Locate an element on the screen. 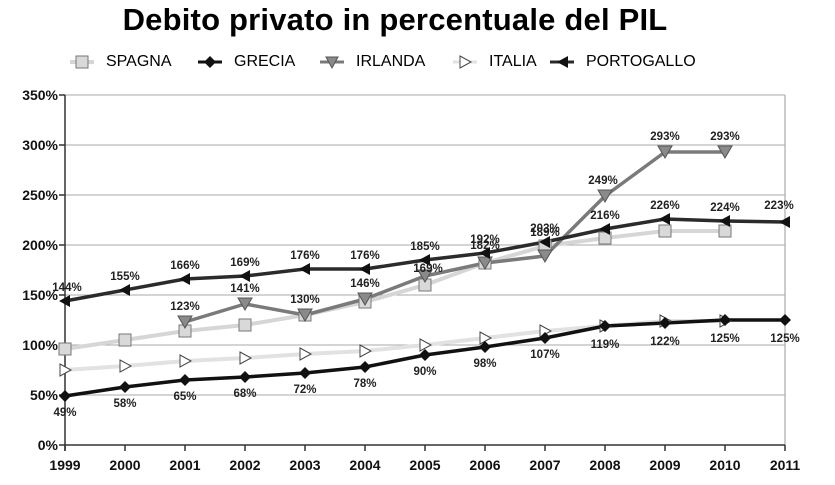 The height and width of the screenshot is (485, 835). y-tick-label: 50% is located at coordinates (44, 395).